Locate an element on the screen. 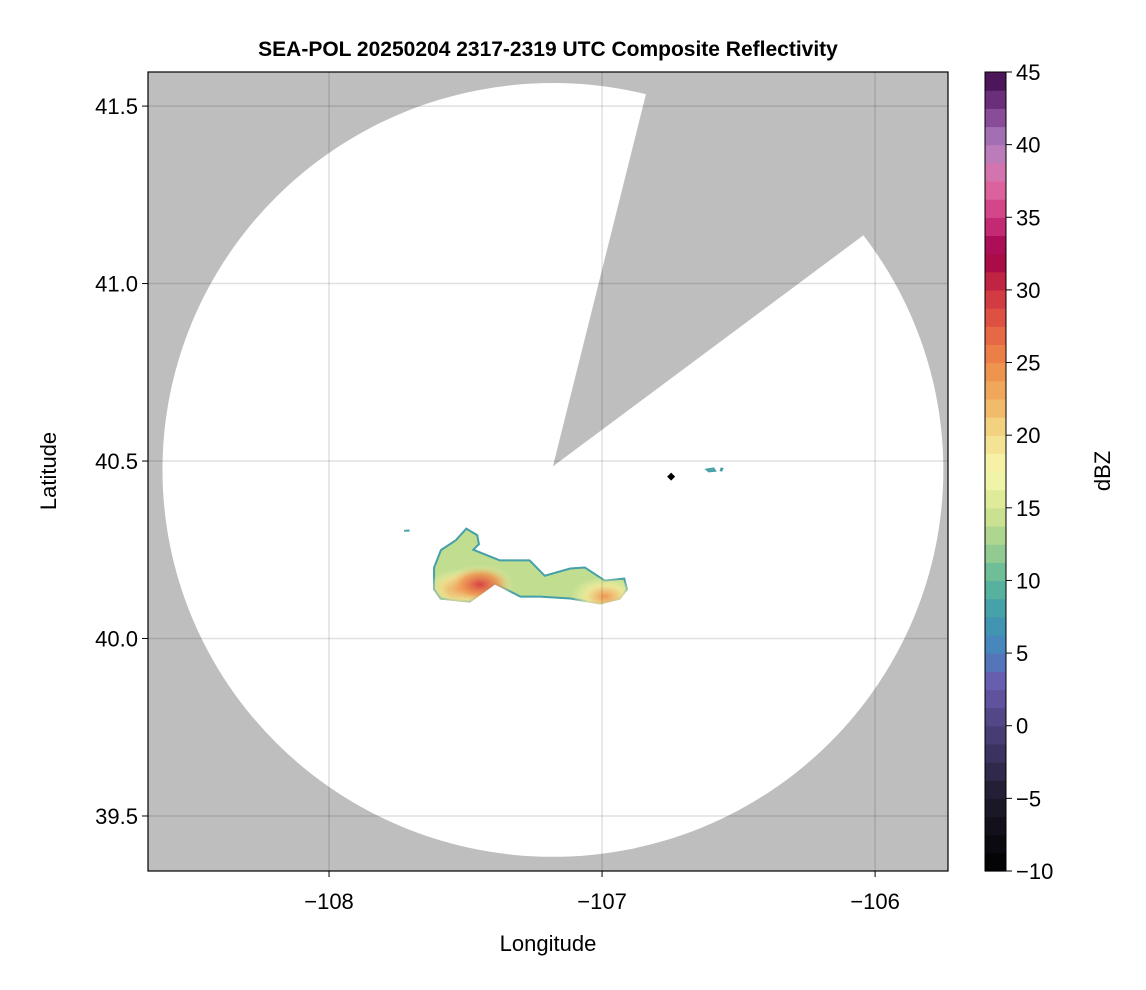 Image resolution: width=1146 pixels, height=990 pixels. colorbar: −10 −5 0 5 10 15 20 25 30 35 40 45 is located at coordinates (1018, 472).